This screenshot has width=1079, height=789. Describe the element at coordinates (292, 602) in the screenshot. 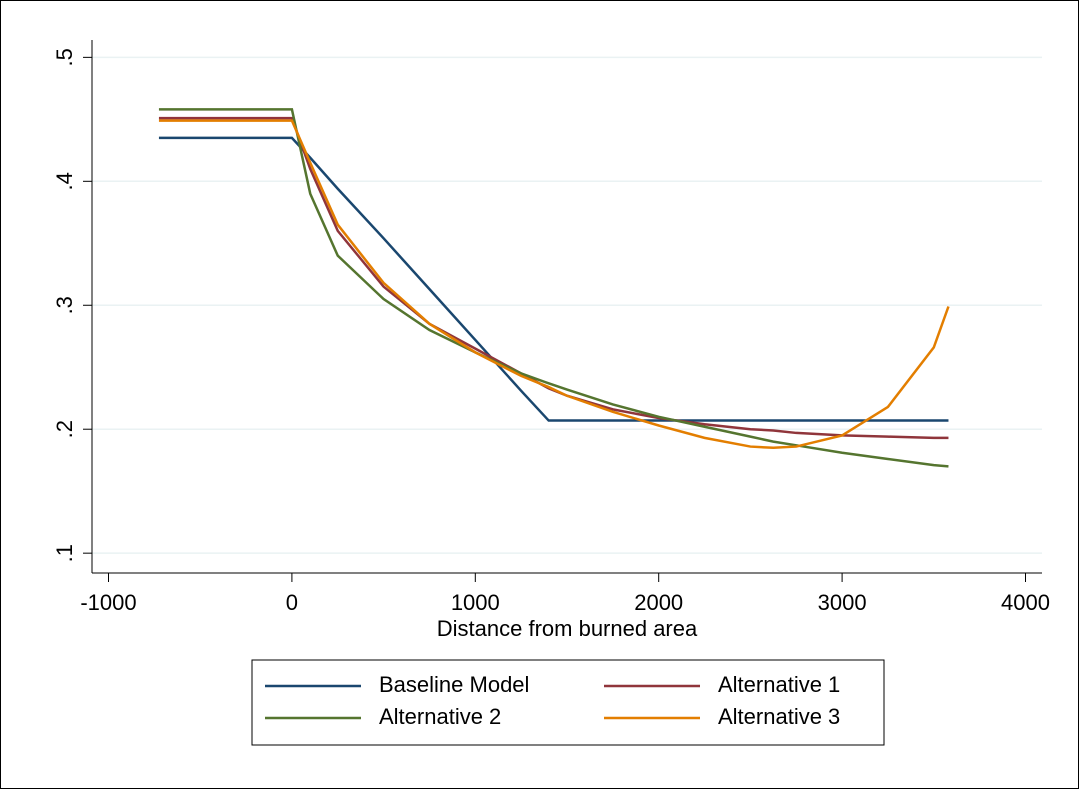

I see `x-tick-label: 0` at that location.